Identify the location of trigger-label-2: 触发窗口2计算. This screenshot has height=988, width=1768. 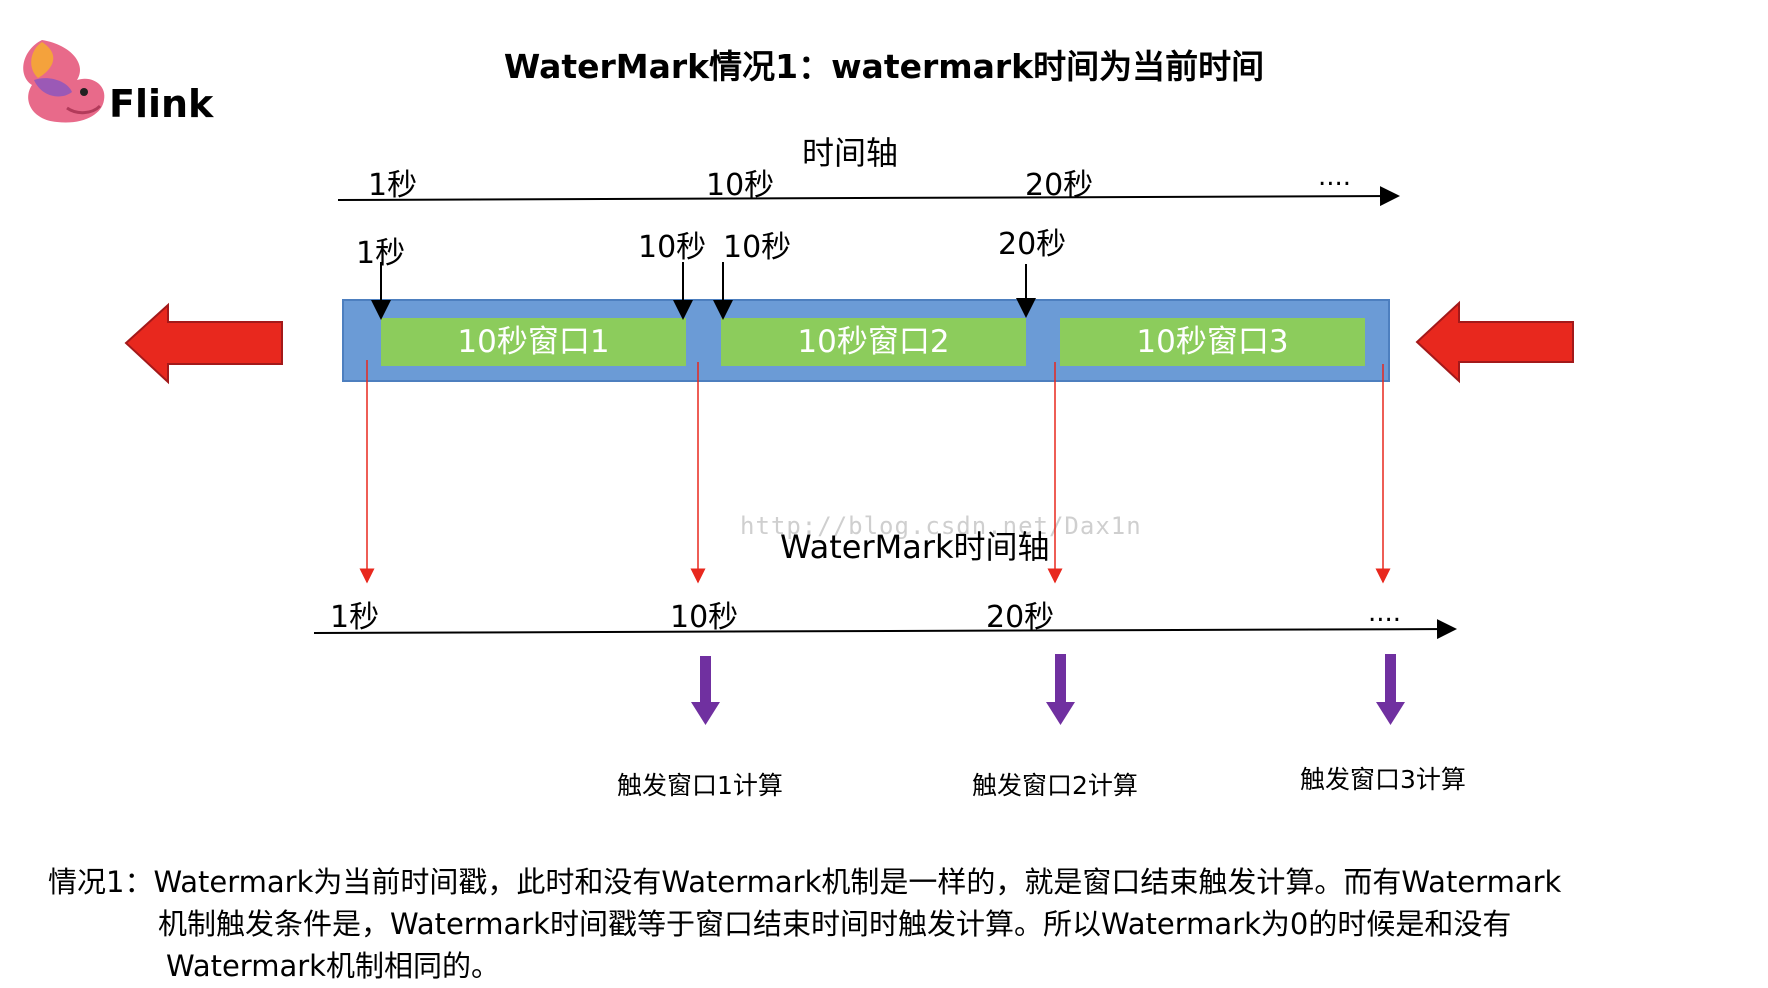
(1055, 785).